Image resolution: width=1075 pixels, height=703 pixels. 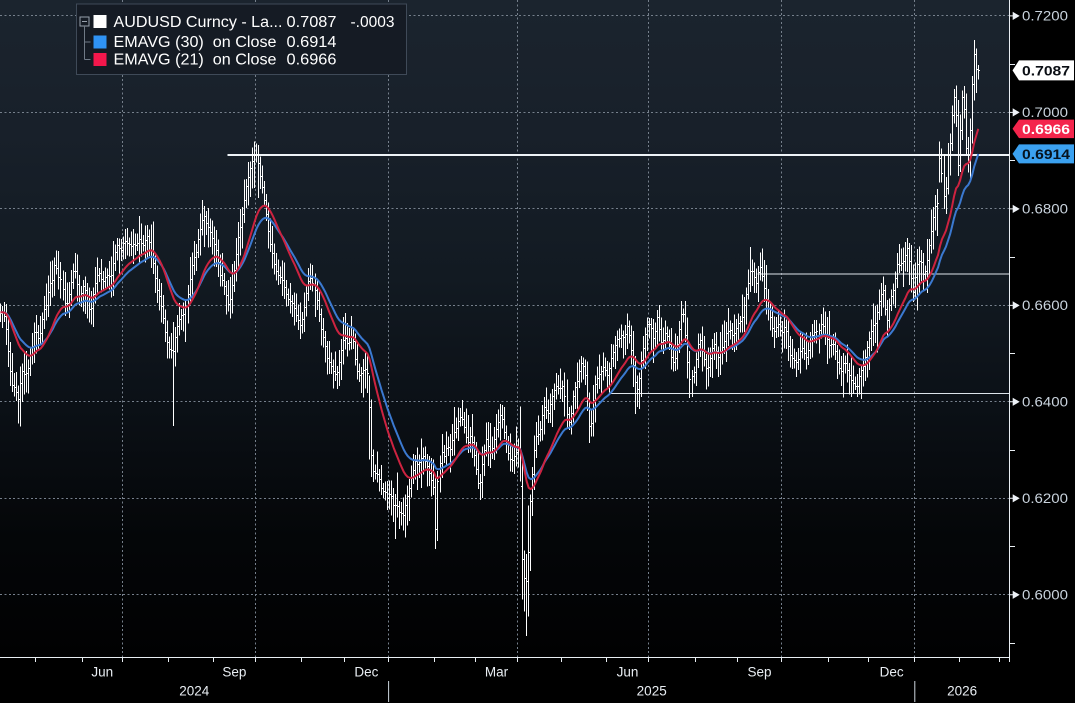 I want to click on svg-text: 0.6000, so click(x=1045, y=594).